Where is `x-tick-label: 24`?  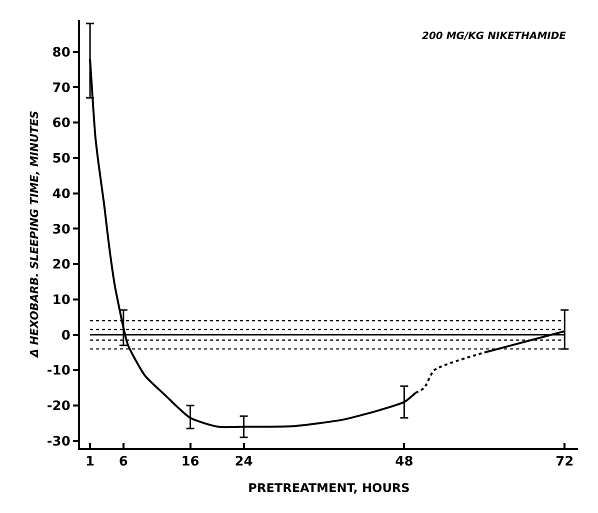 x-tick-label: 24 is located at coordinates (243, 462).